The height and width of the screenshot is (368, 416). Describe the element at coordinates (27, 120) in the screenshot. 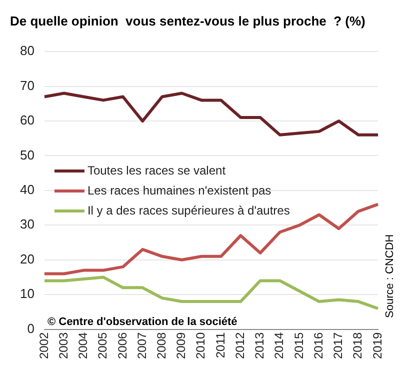

I see `y-tick-label: 60` at that location.